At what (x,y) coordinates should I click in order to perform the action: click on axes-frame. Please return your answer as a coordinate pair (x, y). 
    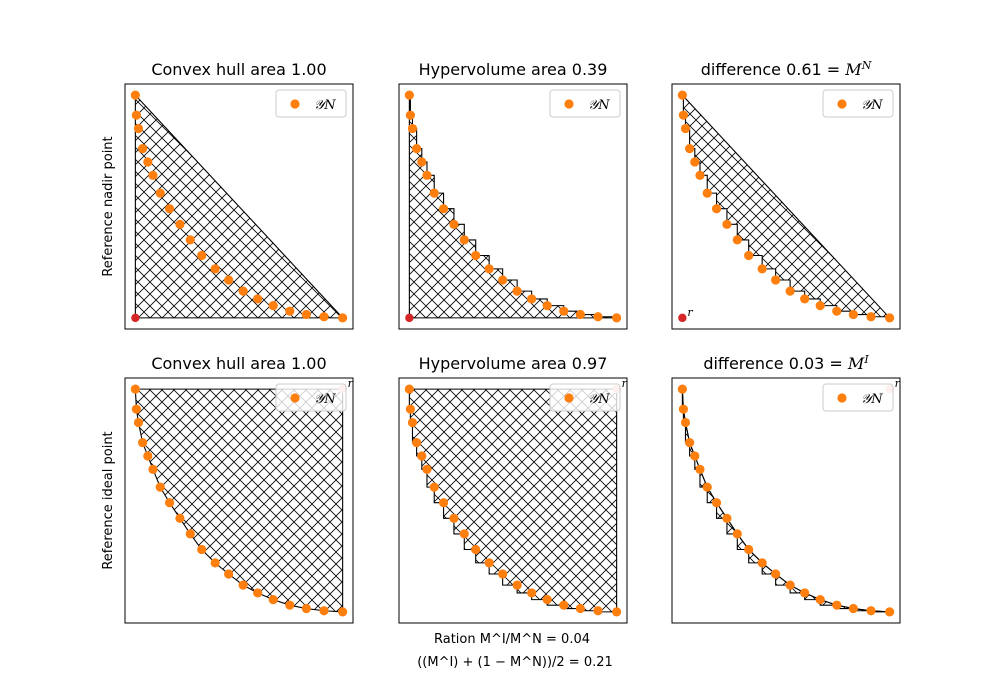
    Looking at the image, I should click on (239, 500).